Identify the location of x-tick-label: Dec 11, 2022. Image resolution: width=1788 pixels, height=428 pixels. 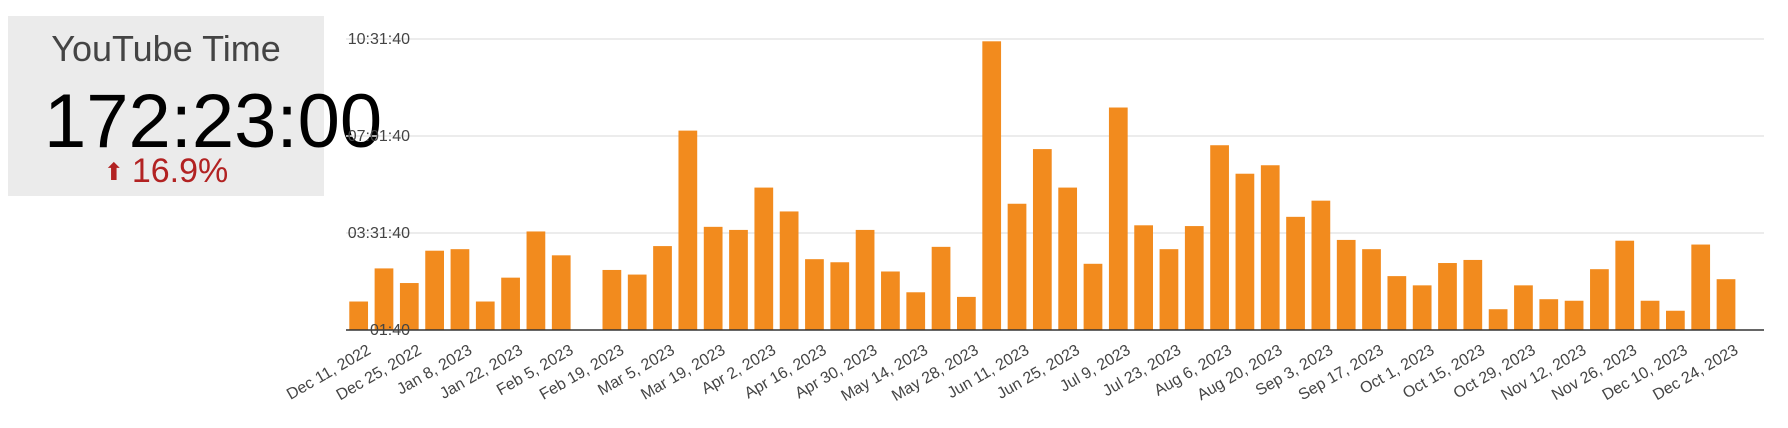
(329, 373).